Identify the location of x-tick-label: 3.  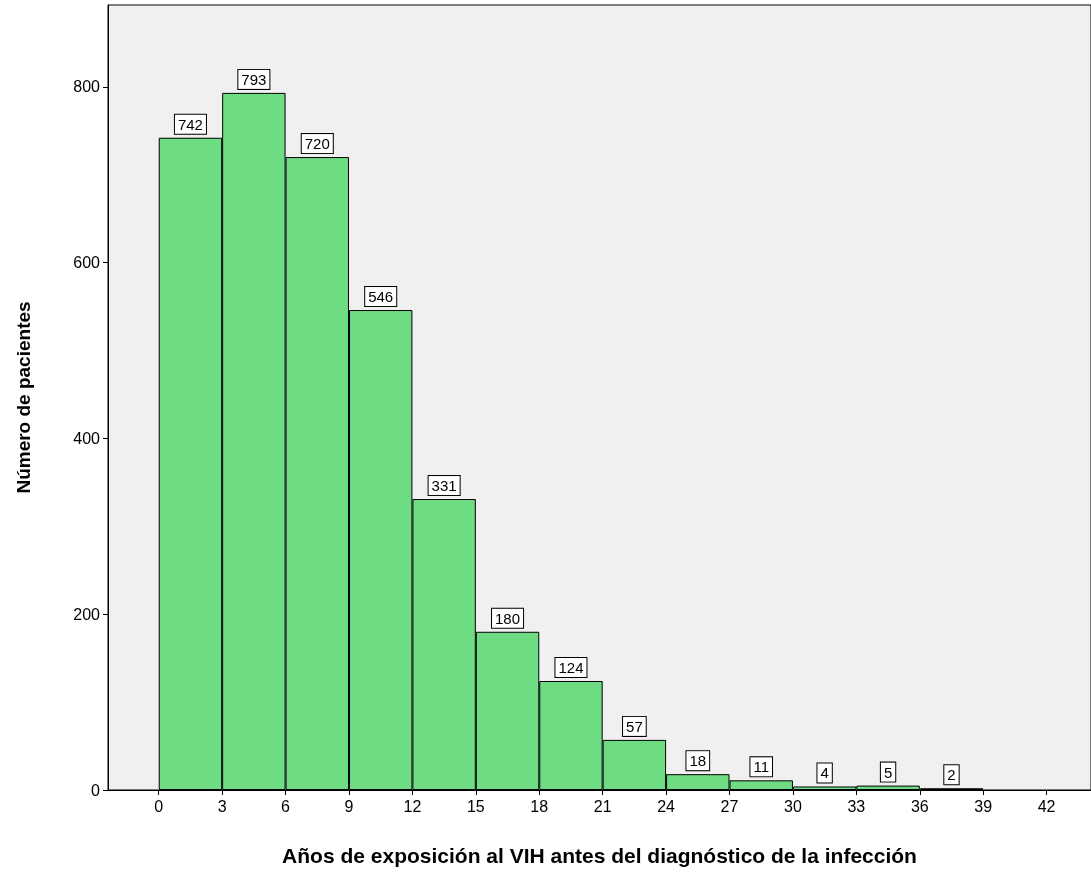
(222, 806).